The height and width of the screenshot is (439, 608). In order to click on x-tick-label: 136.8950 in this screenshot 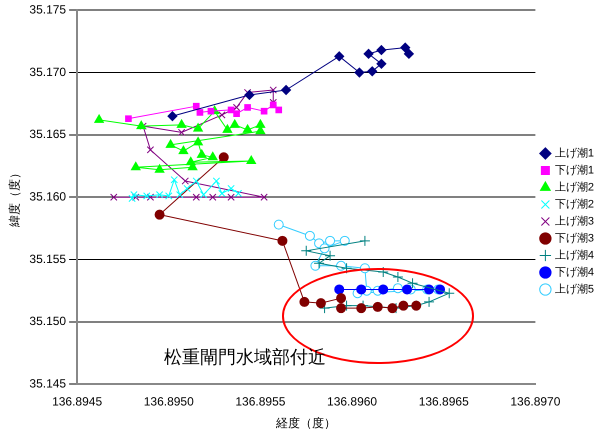, I will do `click(169, 401)`.